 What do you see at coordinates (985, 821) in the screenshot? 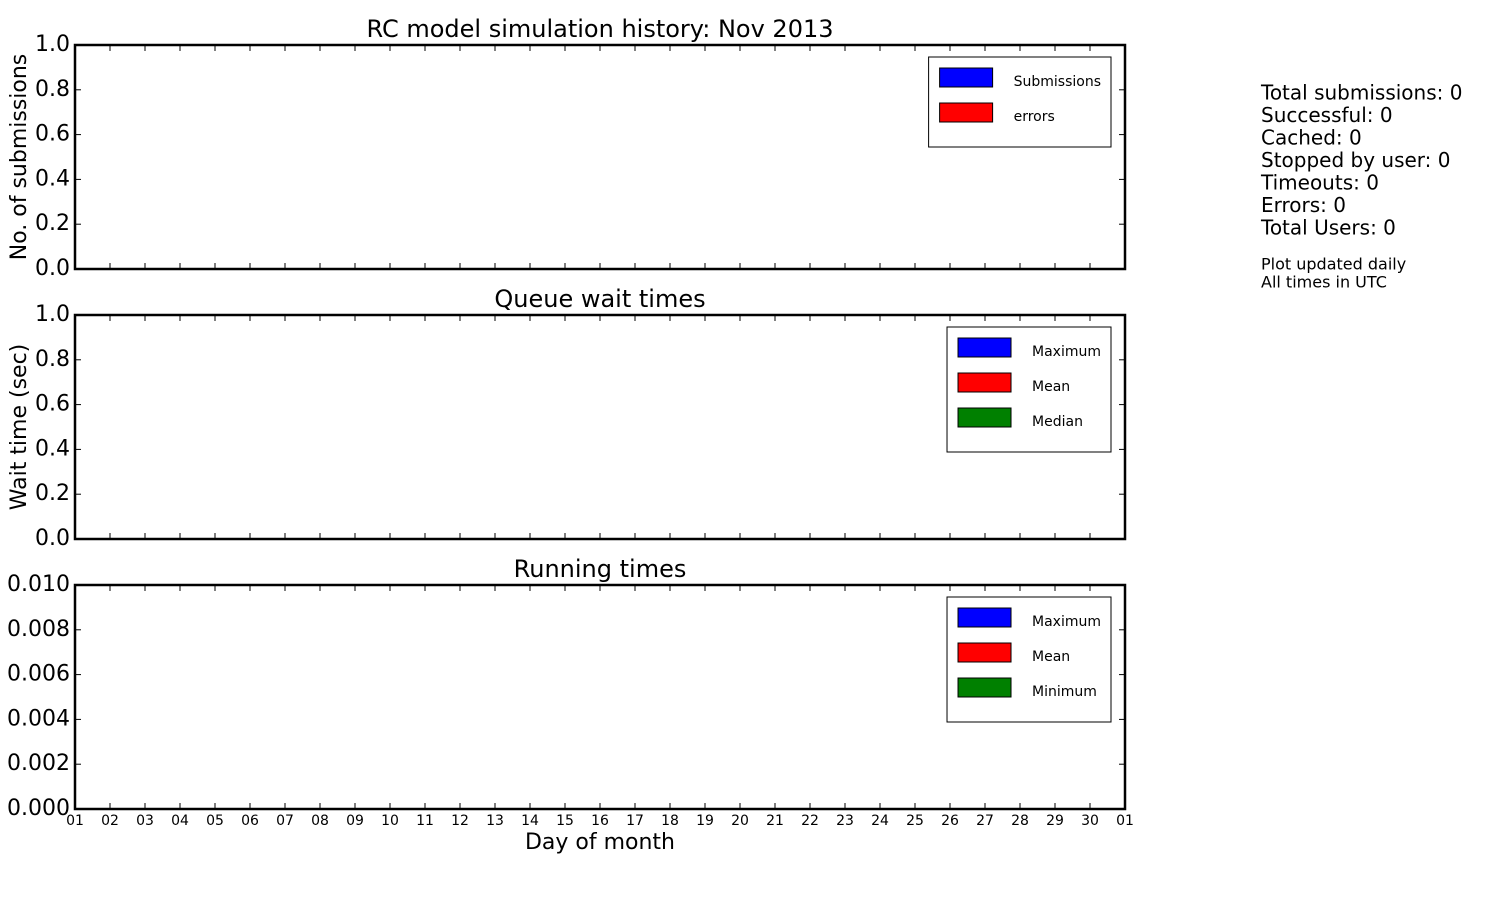
I see `x-tick-label: 27` at bounding box center [985, 821].